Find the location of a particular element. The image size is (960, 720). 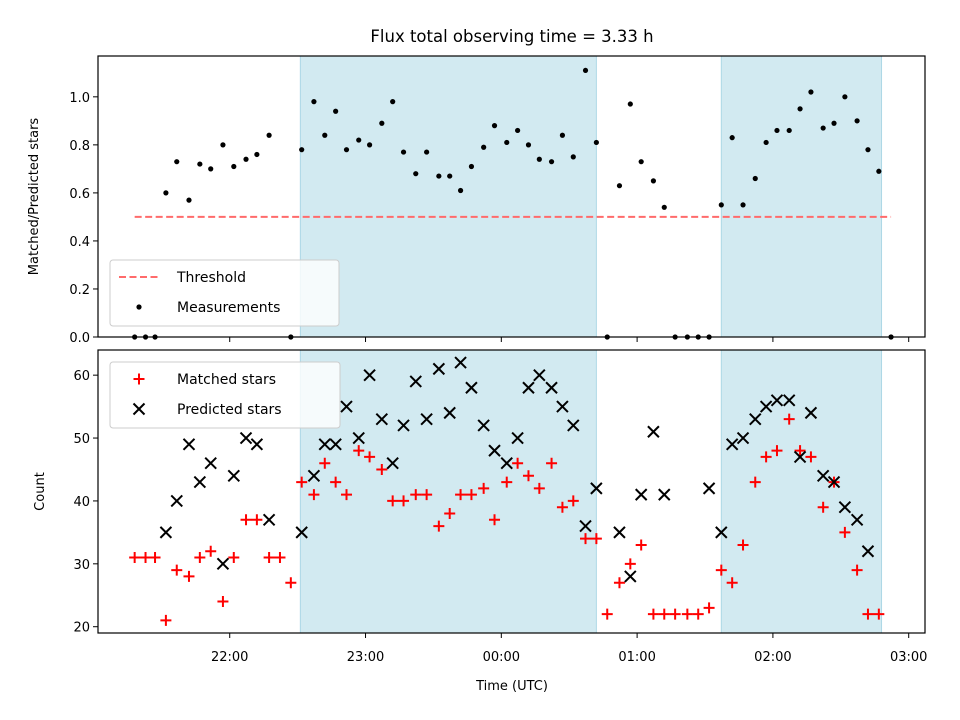

legend-measurements-swatch is located at coordinates (139, 307).